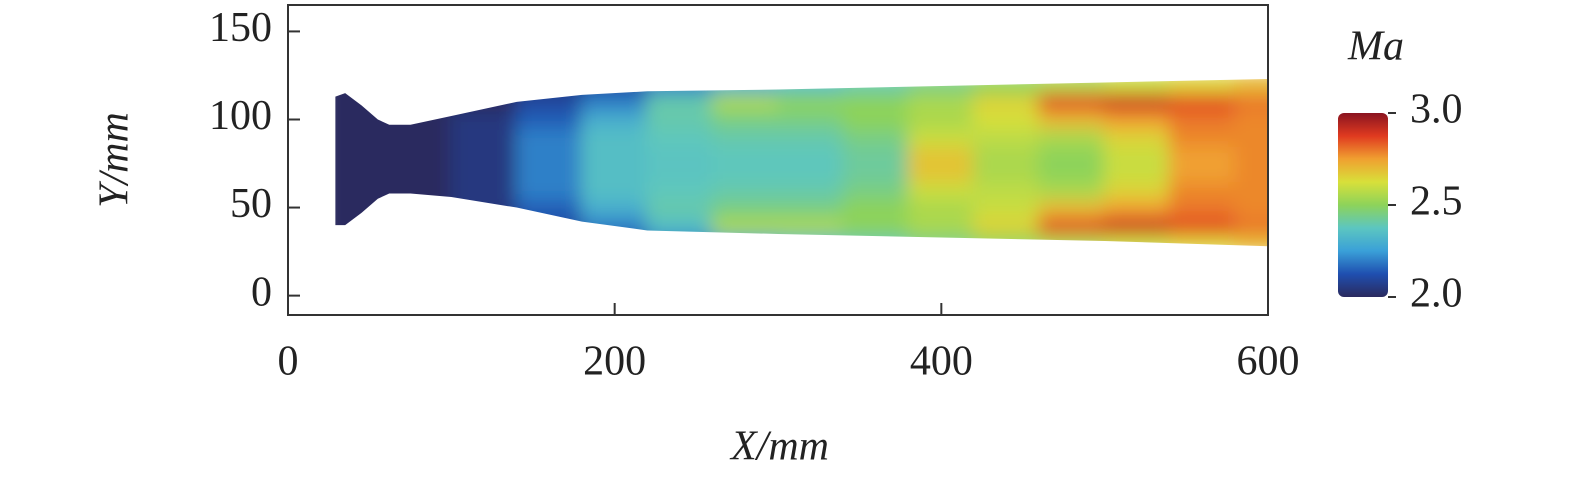 The height and width of the screenshot is (484, 1575). What do you see at coordinates (614, 362) in the screenshot?
I see `x-tick-label: 200` at bounding box center [614, 362].